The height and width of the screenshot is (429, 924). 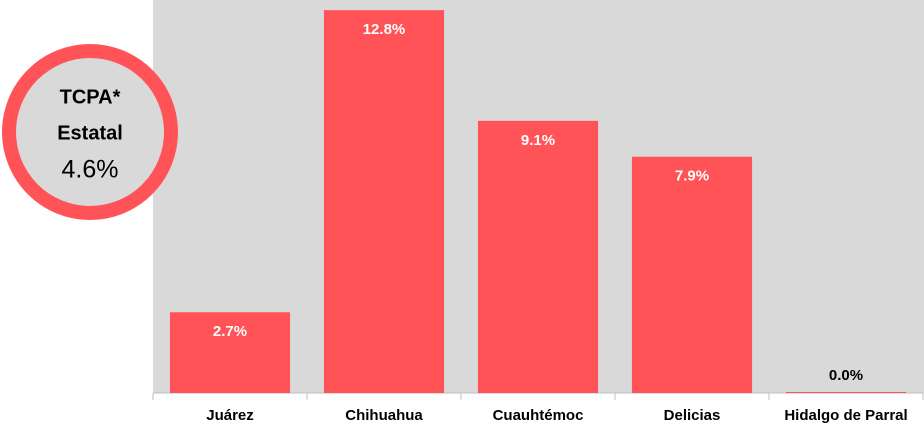 I want to click on annotation-line: TCPA*, so click(x=90, y=97).